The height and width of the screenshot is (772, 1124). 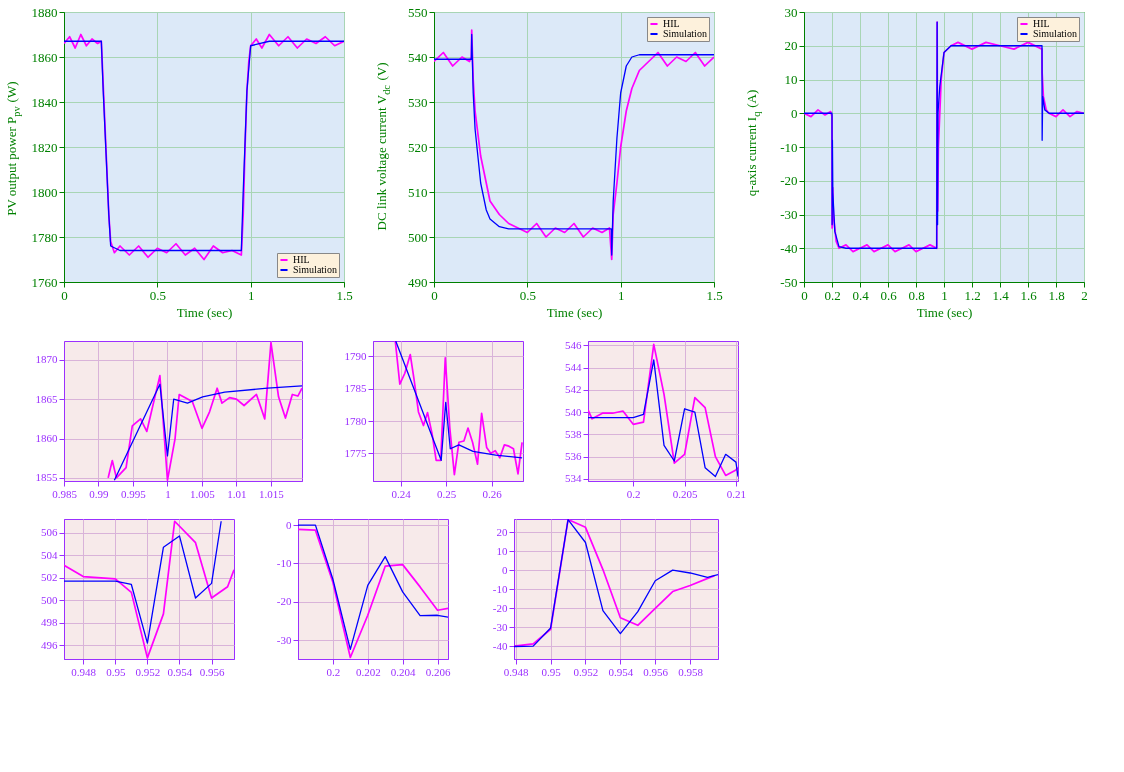 What do you see at coordinates (383, 146) in the screenshot?
I see `y-axis-title: DC link voltage current Vdc (V)` at bounding box center [383, 146].